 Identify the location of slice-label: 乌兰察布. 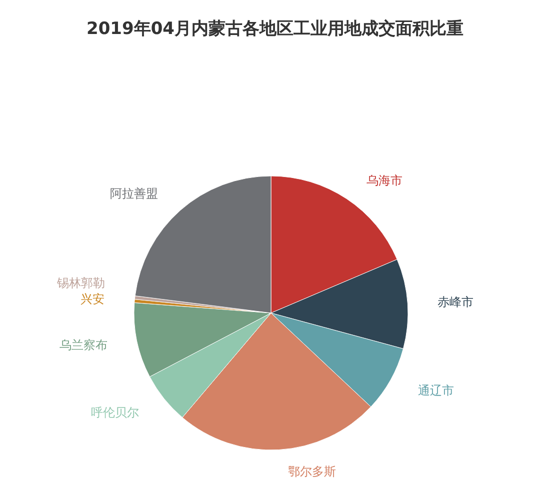
(83, 345).